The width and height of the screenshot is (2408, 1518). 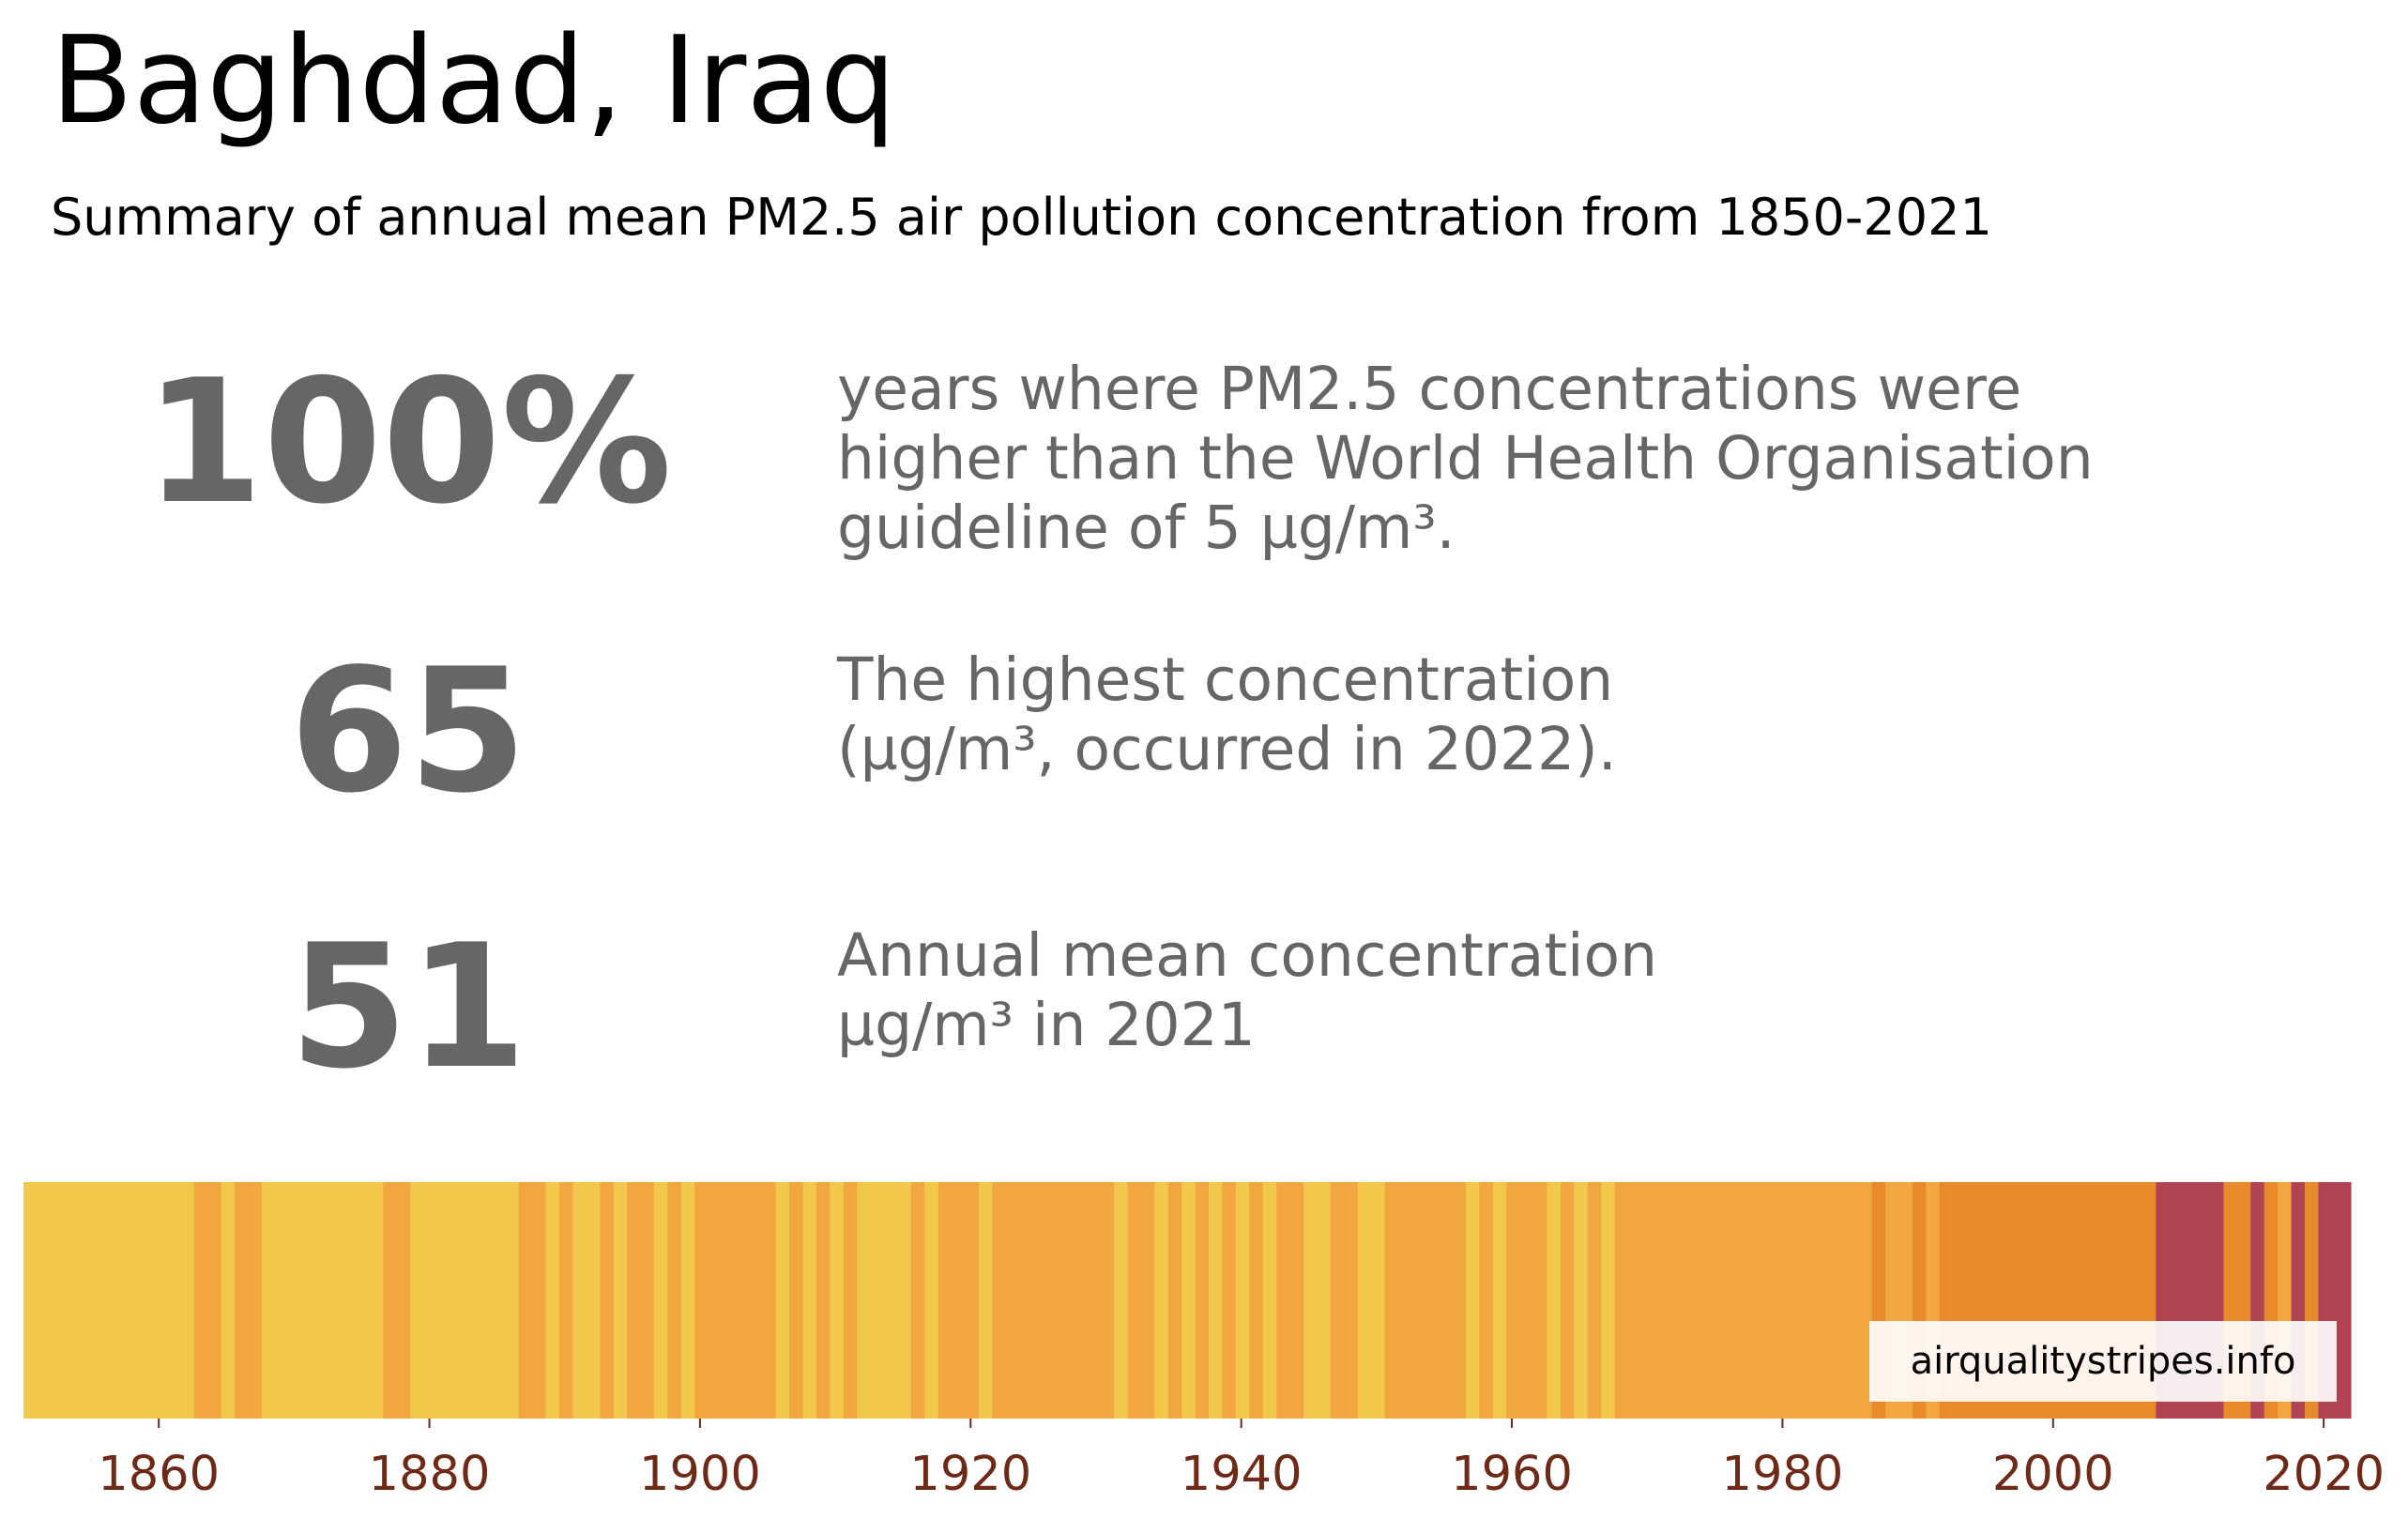 I want to click on page-title: Baghdad, Iraq, so click(x=473, y=81).